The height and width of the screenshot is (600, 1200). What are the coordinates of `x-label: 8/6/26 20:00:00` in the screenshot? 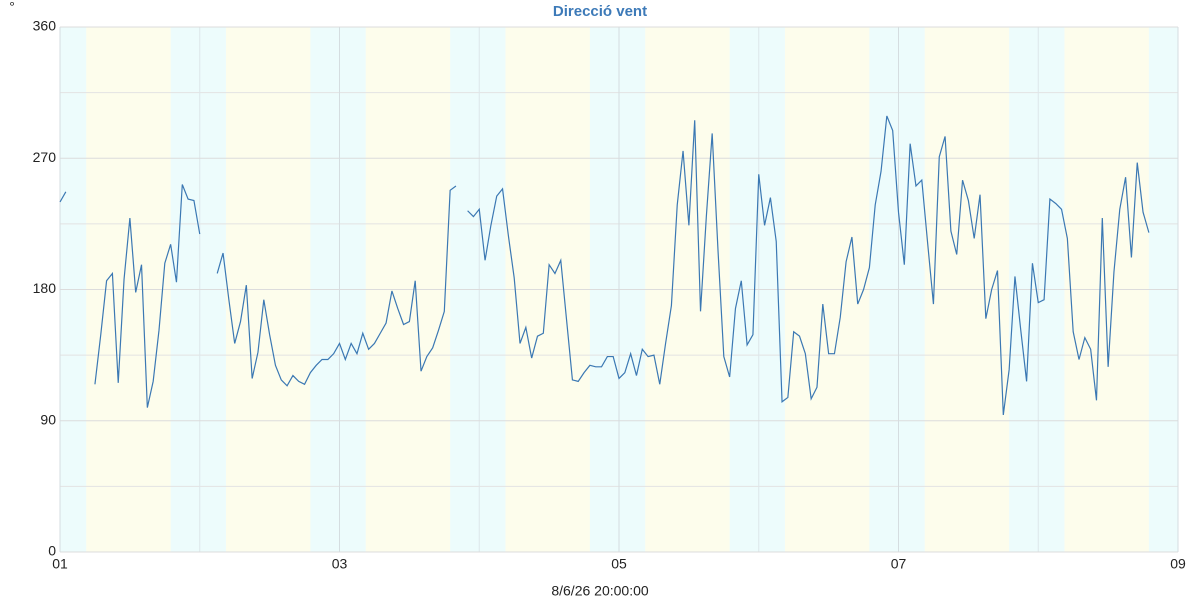 It's located at (600, 591).